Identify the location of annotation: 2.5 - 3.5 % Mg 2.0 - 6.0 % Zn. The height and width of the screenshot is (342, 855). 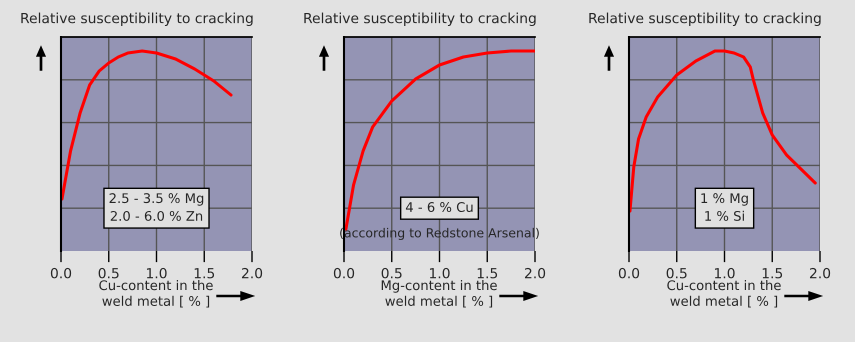
(157, 207).